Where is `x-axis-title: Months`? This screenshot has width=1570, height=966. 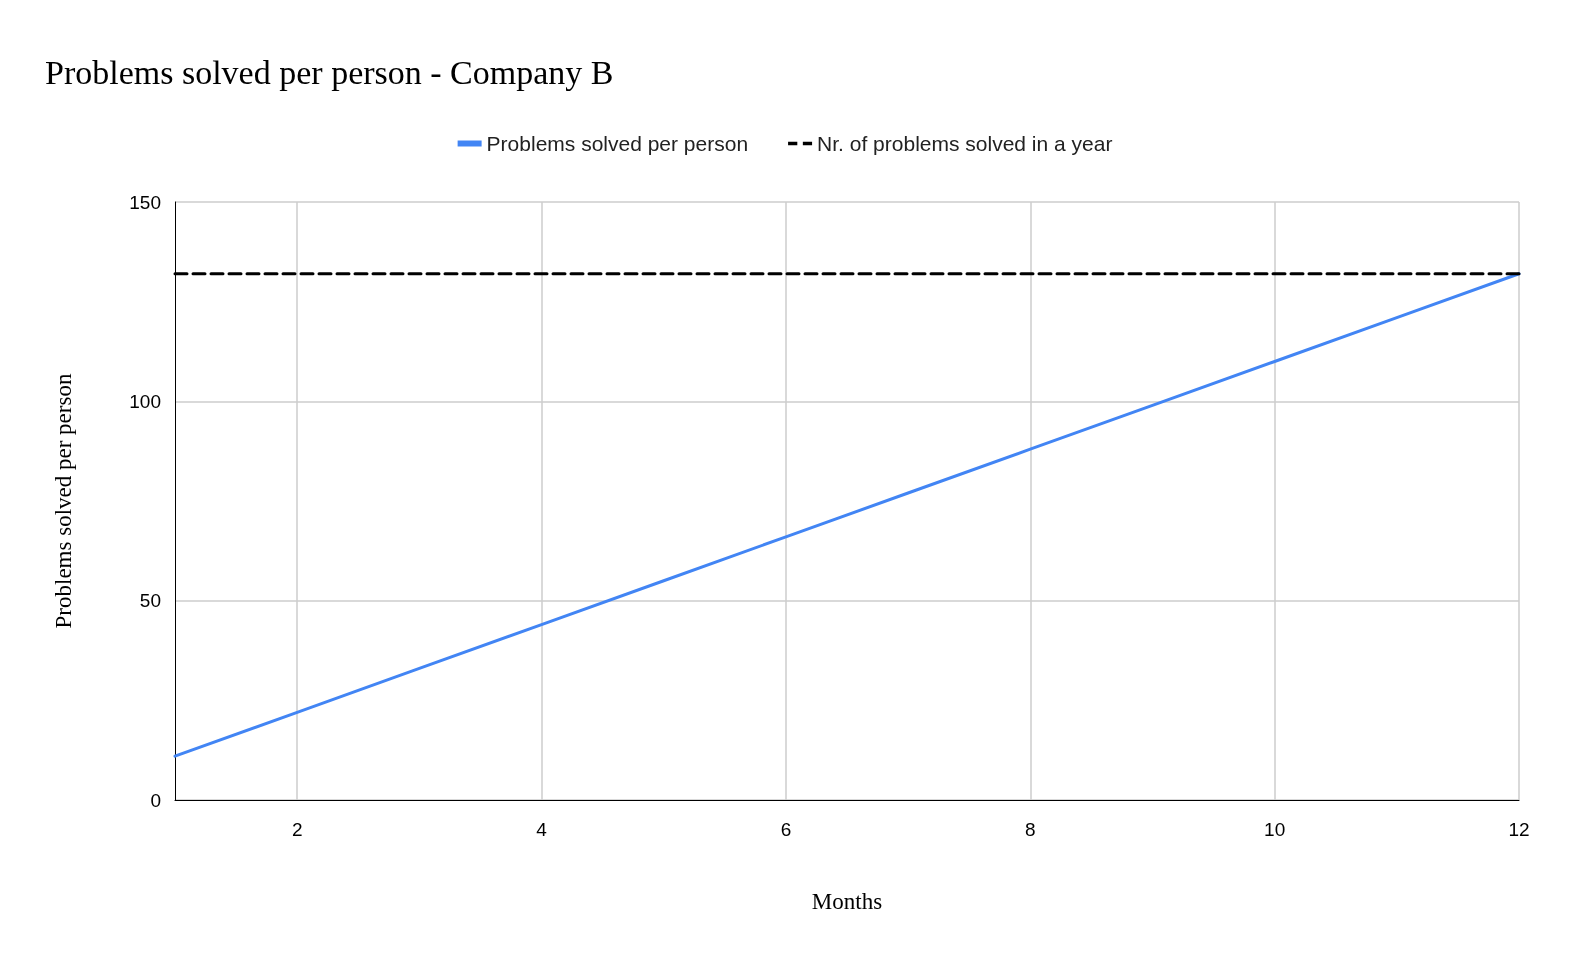 x-axis-title: Months is located at coordinates (847, 901).